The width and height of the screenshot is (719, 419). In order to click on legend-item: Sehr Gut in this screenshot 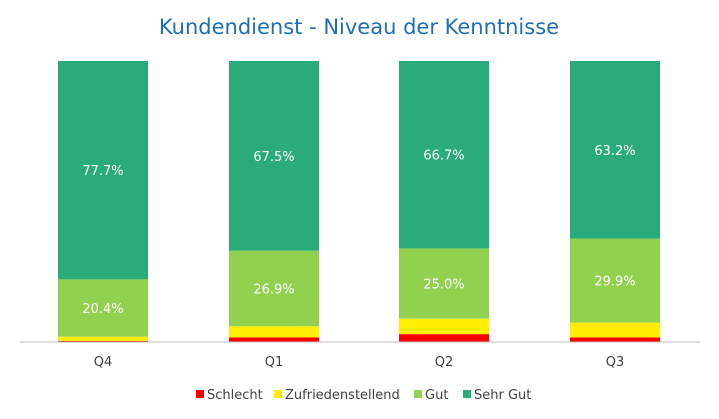, I will do `click(497, 395)`.